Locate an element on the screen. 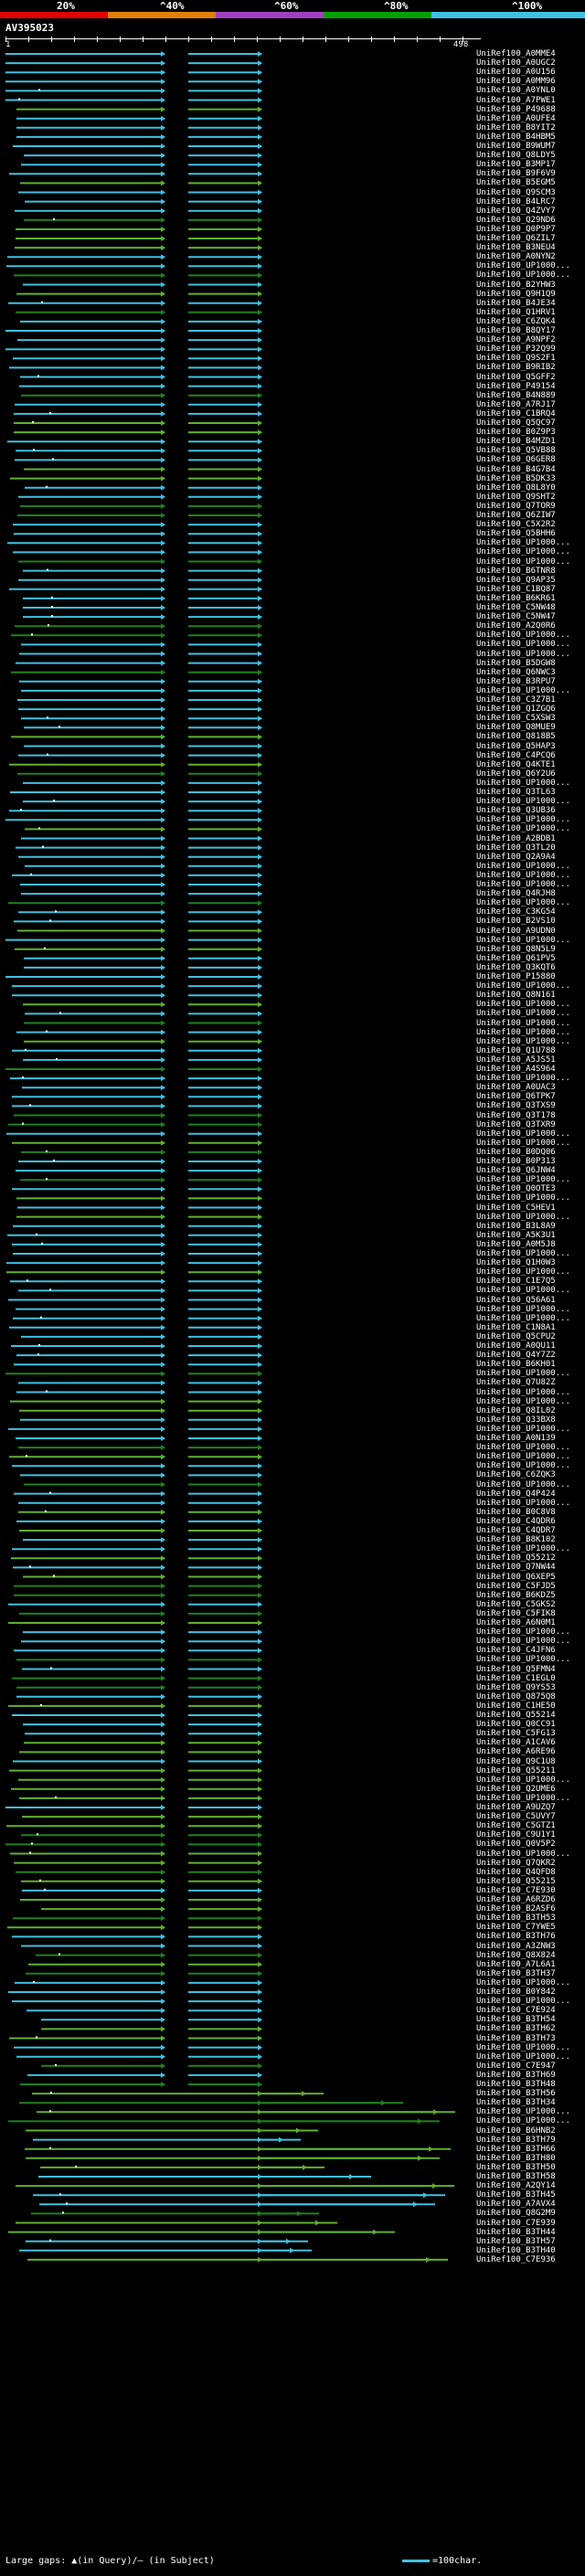  hit-label: UniRef100_B6KR61 is located at coordinates (516, 598).